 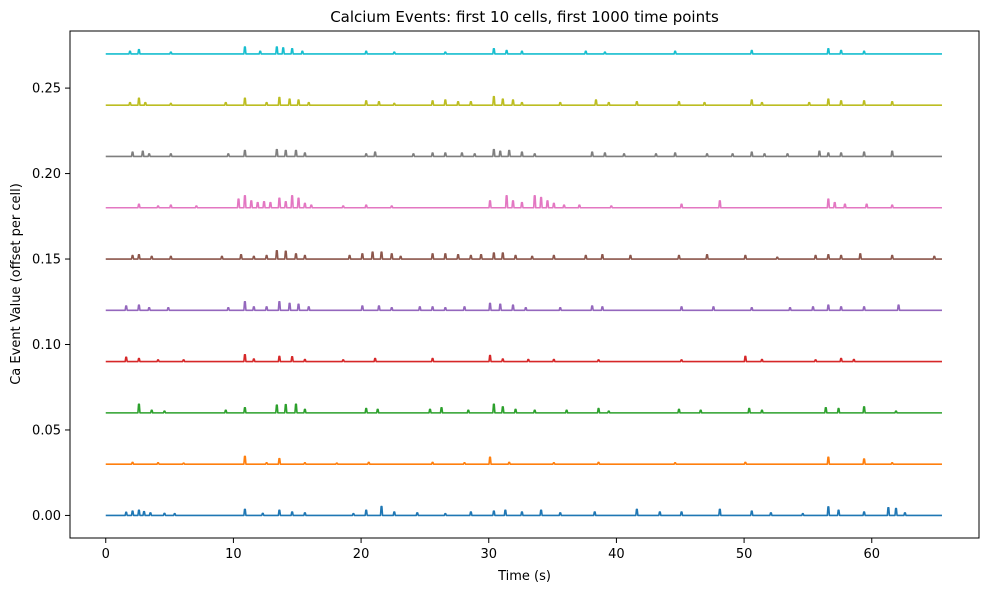 What do you see at coordinates (16, 284) in the screenshot?
I see `y-axis-label: Ca Event Value (offset per cell)` at bounding box center [16, 284].